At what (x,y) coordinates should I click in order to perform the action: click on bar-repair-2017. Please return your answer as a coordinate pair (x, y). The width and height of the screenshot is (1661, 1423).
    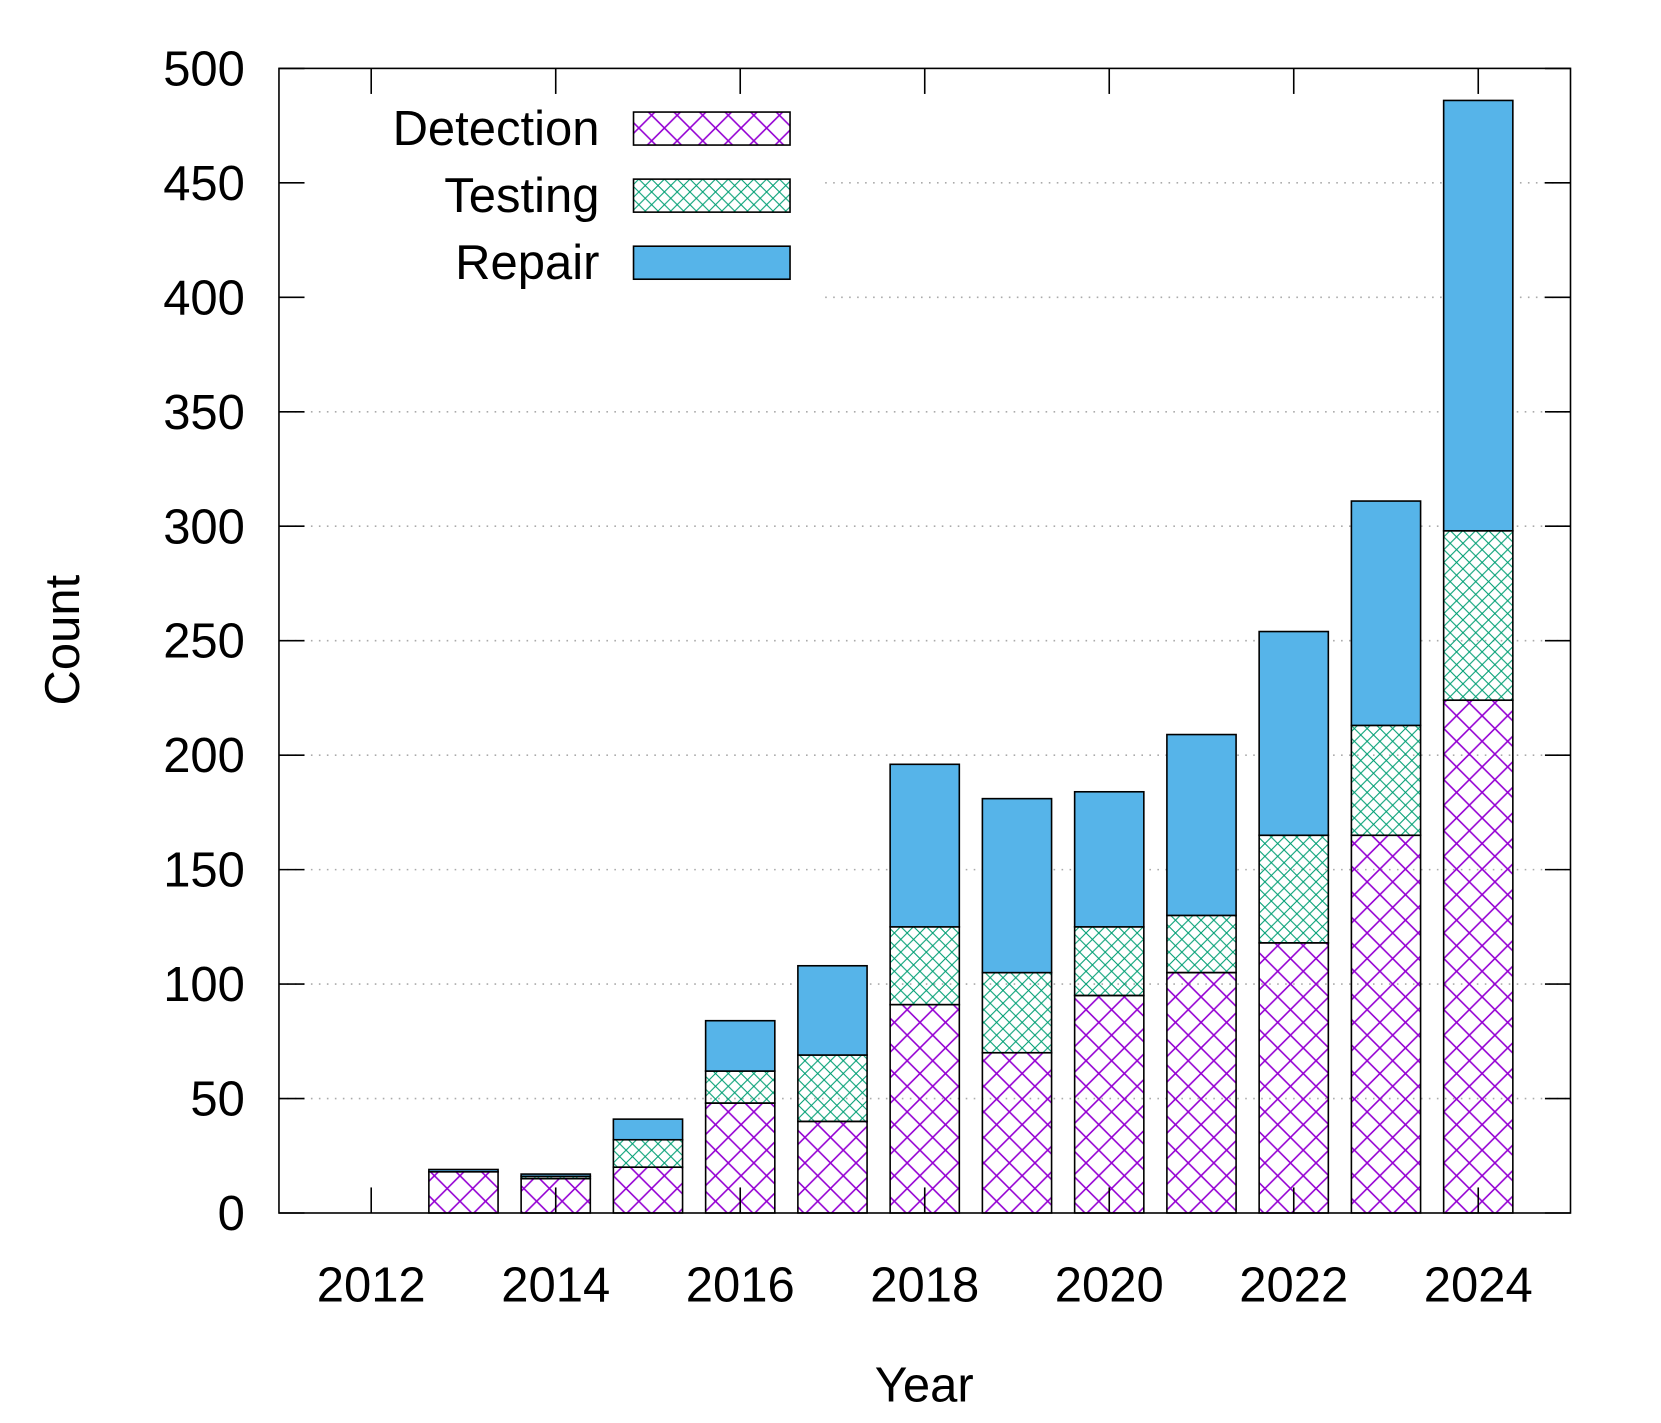
    Looking at the image, I should click on (832, 1010).